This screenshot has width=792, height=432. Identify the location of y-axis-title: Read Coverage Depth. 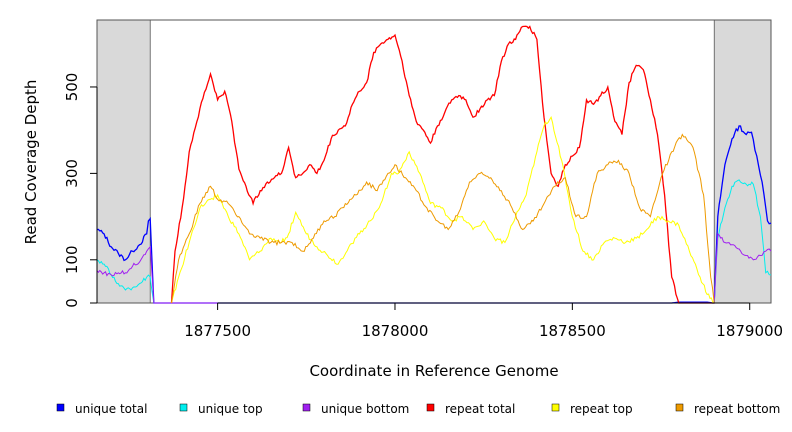
(31, 162).